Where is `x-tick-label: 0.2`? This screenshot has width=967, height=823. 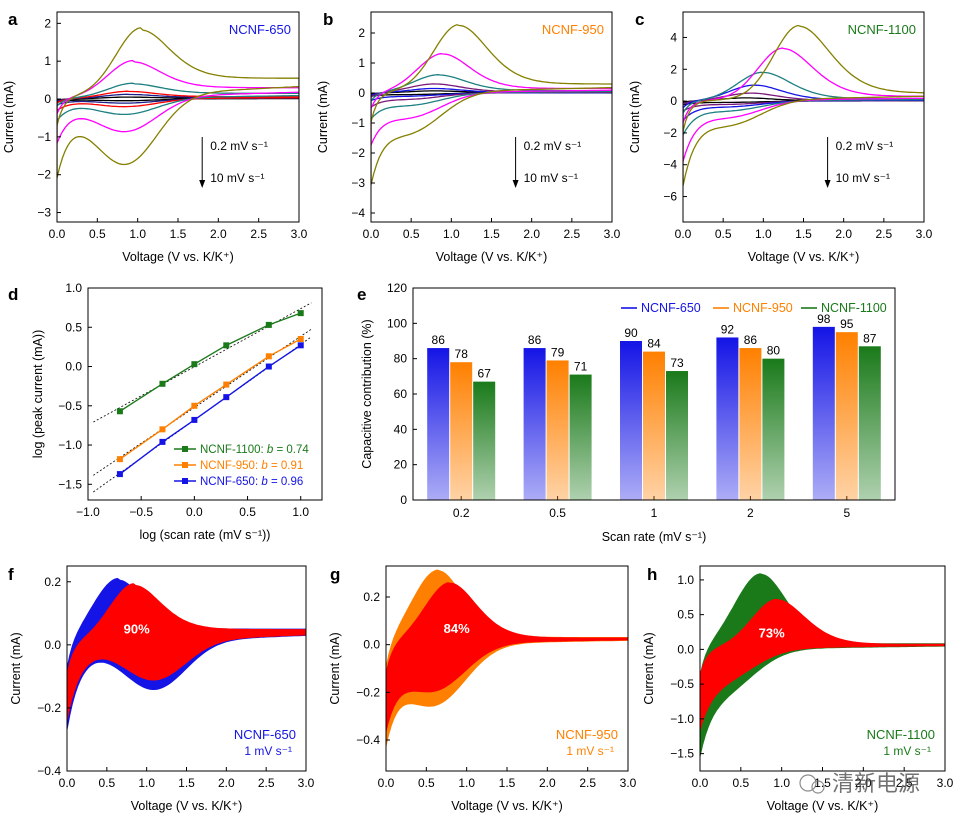
x-tick-label: 0.2 is located at coordinates (461, 513).